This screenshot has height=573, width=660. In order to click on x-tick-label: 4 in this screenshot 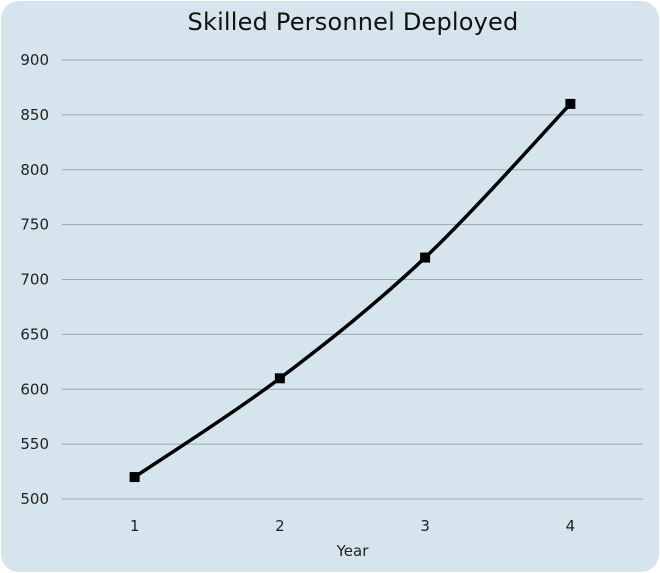, I will do `click(571, 526)`.